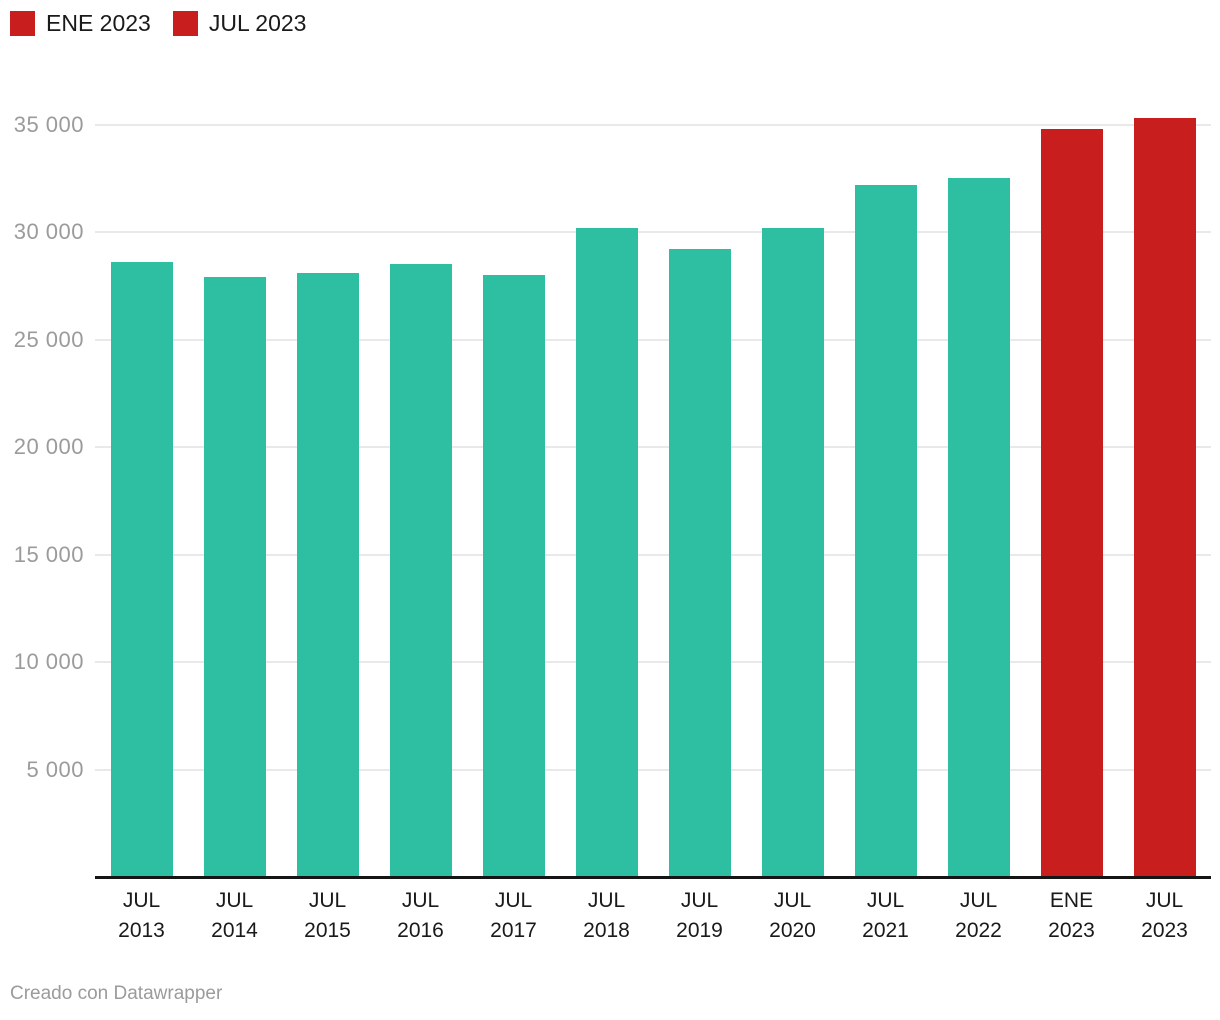 The image size is (1220, 1020). What do you see at coordinates (48, 231) in the screenshot?
I see `y-axis-tick-label: 30 000` at bounding box center [48, 231].